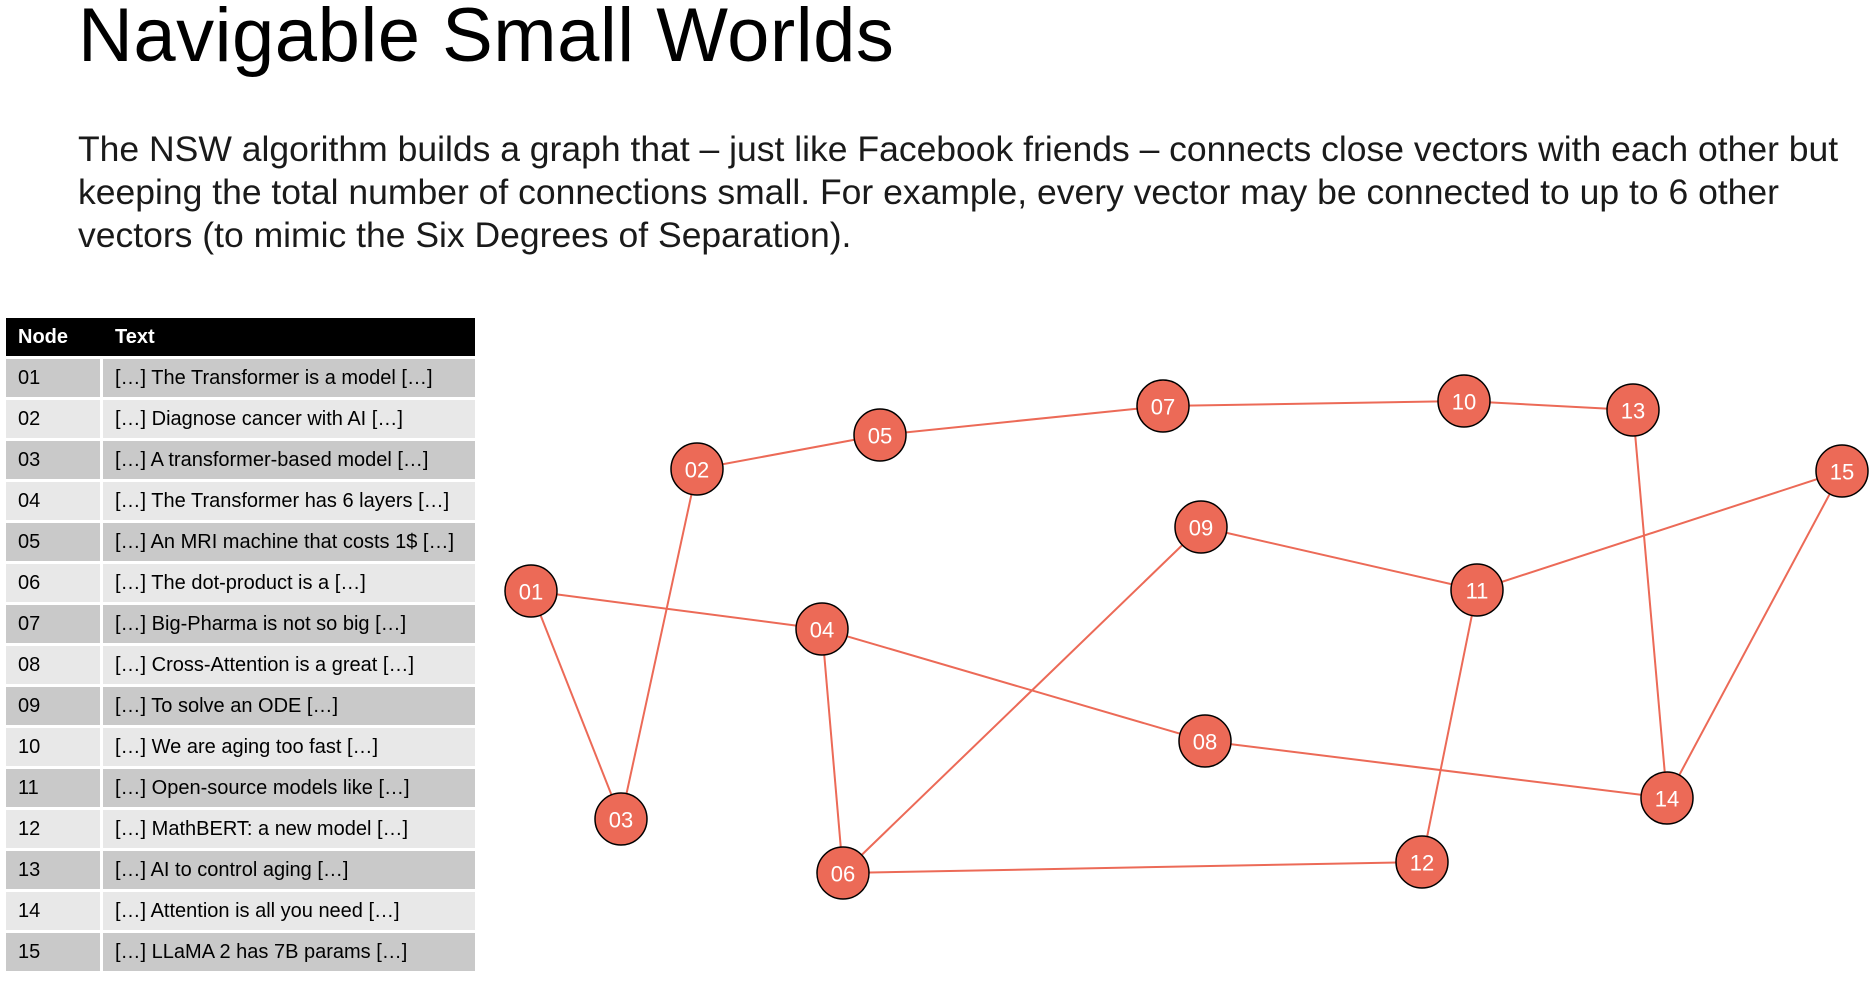 The height and width of the screenshot is (982, 1872). I want to click on table-cell-text: […] To solve an ODE […], so click(289, 704).